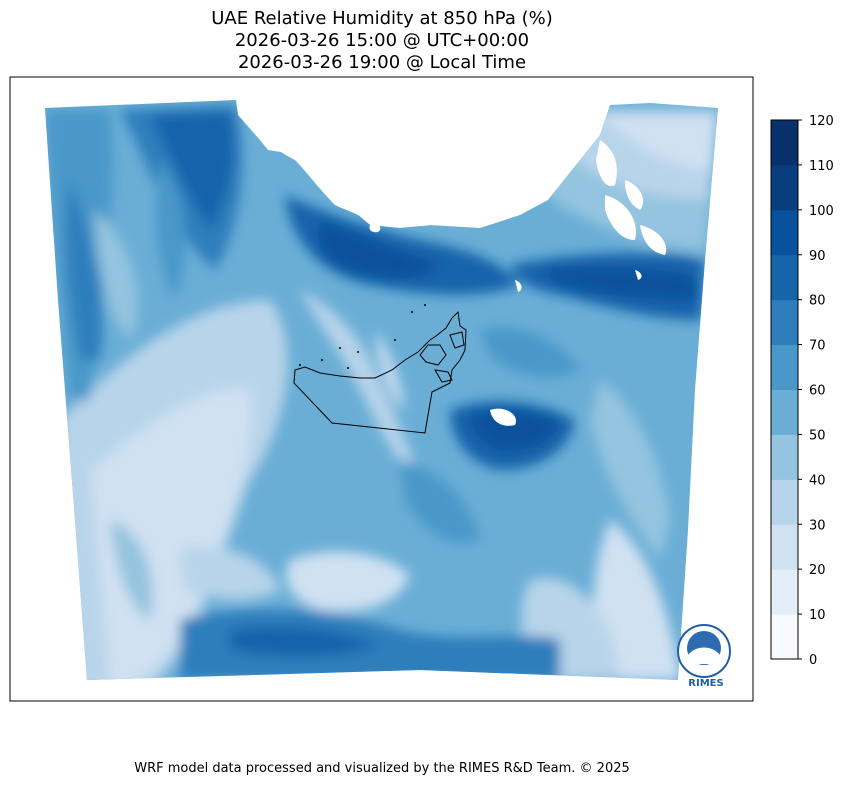 This screenshot has height=788, width=844. What do you see at coordinates (705, 683) in the screenshot?
I see `rimes-logo-text: RIMES` at bounding box center [705, 683].